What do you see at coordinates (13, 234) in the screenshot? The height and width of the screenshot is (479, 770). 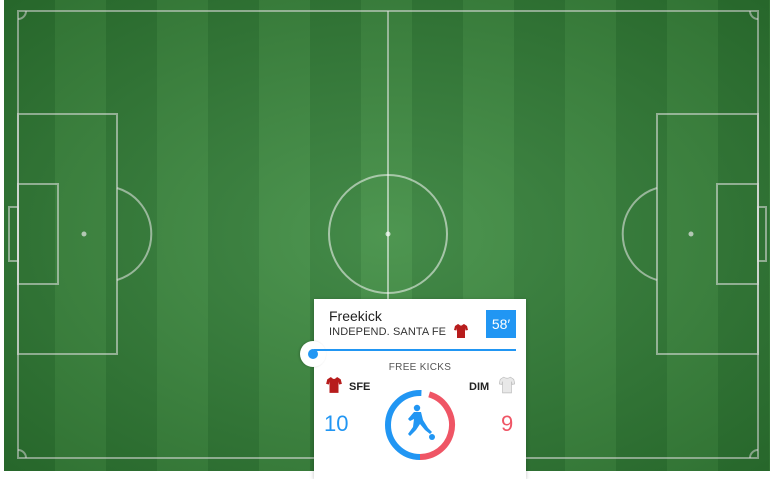 I see `left-goal` at bounding box center [13, 234].